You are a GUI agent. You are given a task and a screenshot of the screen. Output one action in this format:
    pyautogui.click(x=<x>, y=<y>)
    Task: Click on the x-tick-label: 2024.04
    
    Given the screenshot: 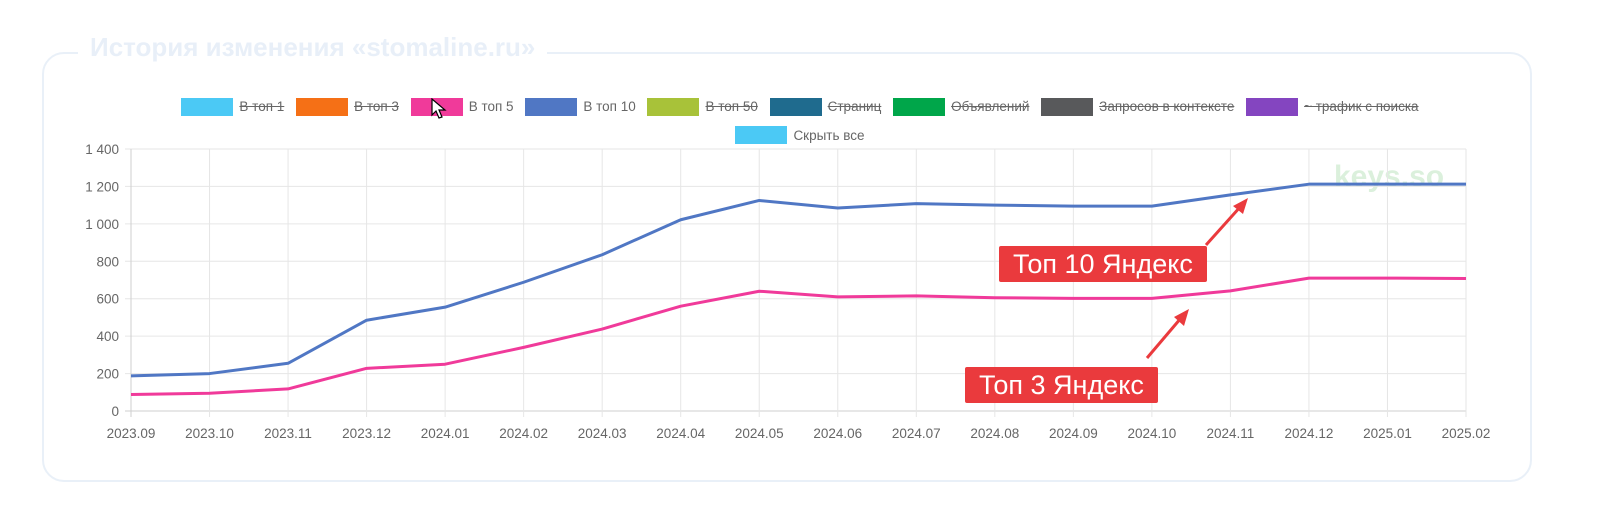 What is the action you would take?
    pyautogui.click(x=680, y=433)
    